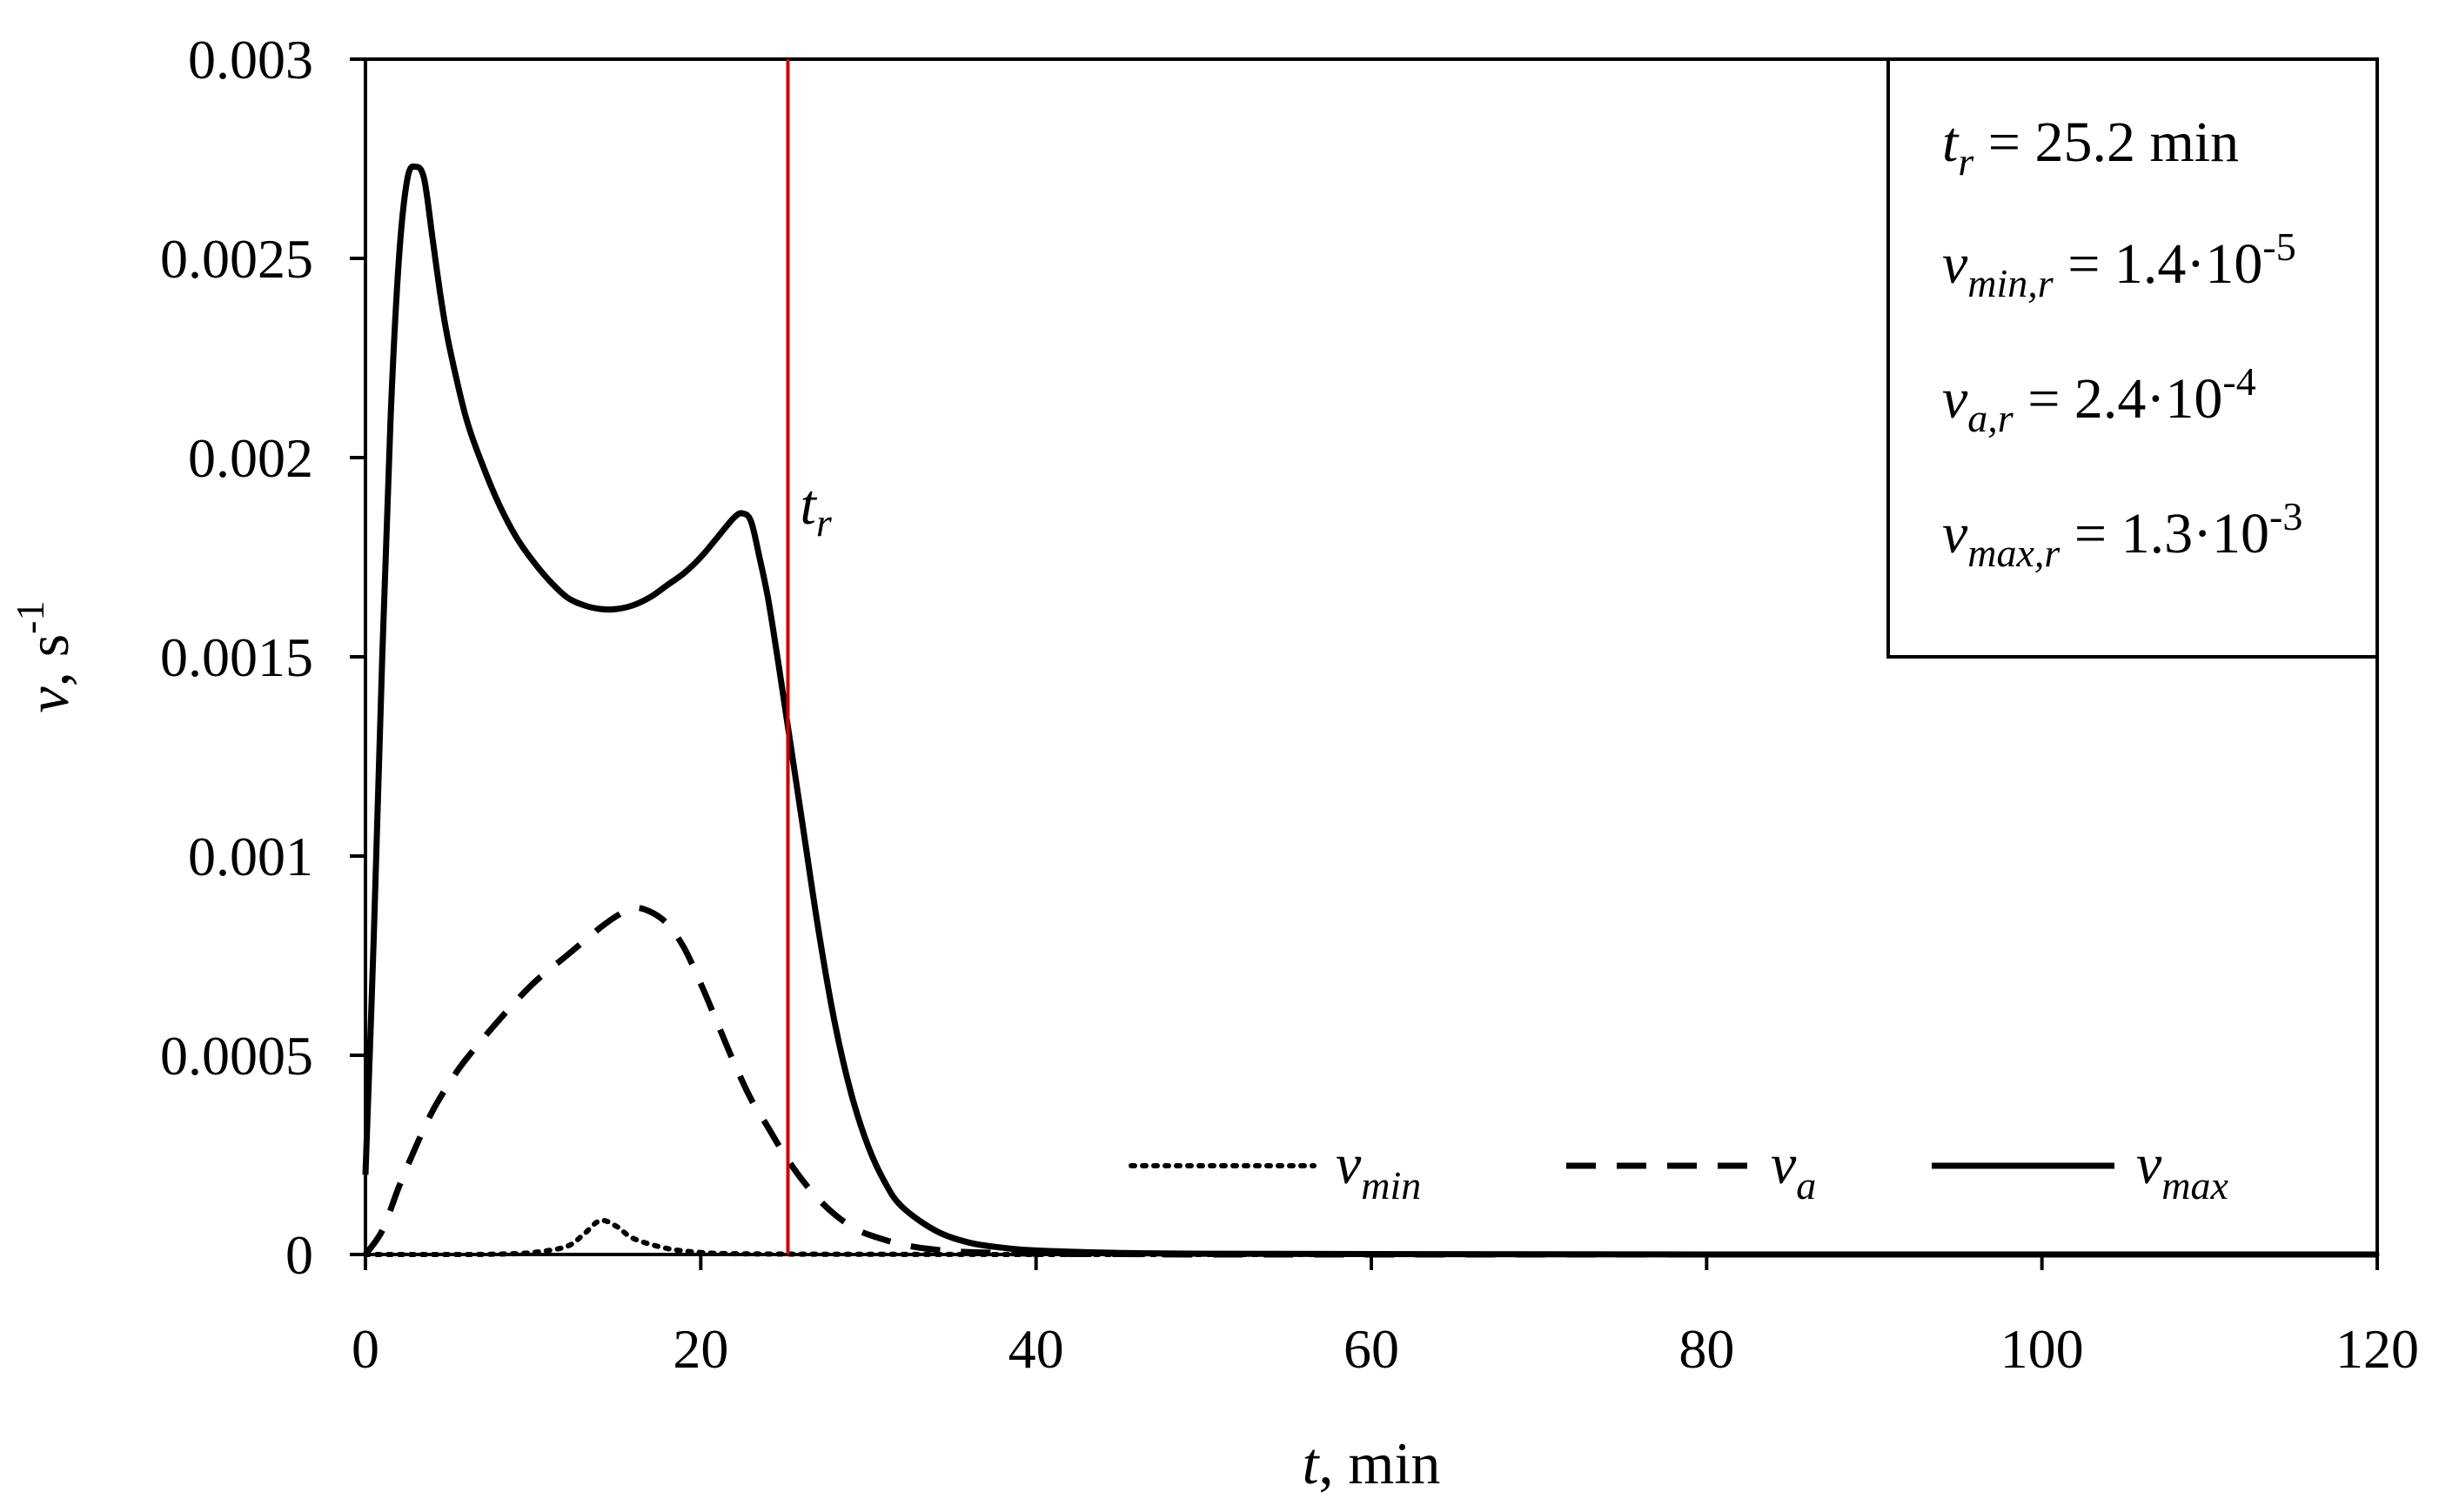  What do you see at coordinates (2010, 283) in the screenshot?
I see `annotation-vmin-sub: min,r` at bounding box center [2010, 283].